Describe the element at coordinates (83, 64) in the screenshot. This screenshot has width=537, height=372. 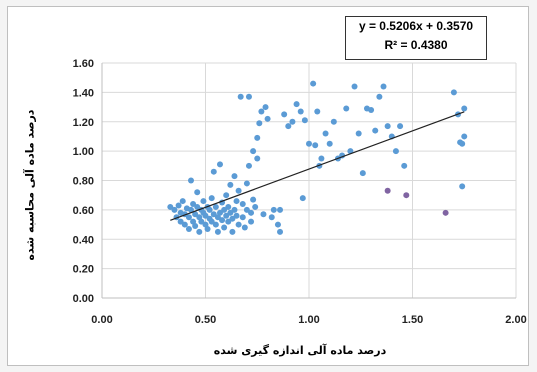
I see `y-tick-label: 1.60` at that location.